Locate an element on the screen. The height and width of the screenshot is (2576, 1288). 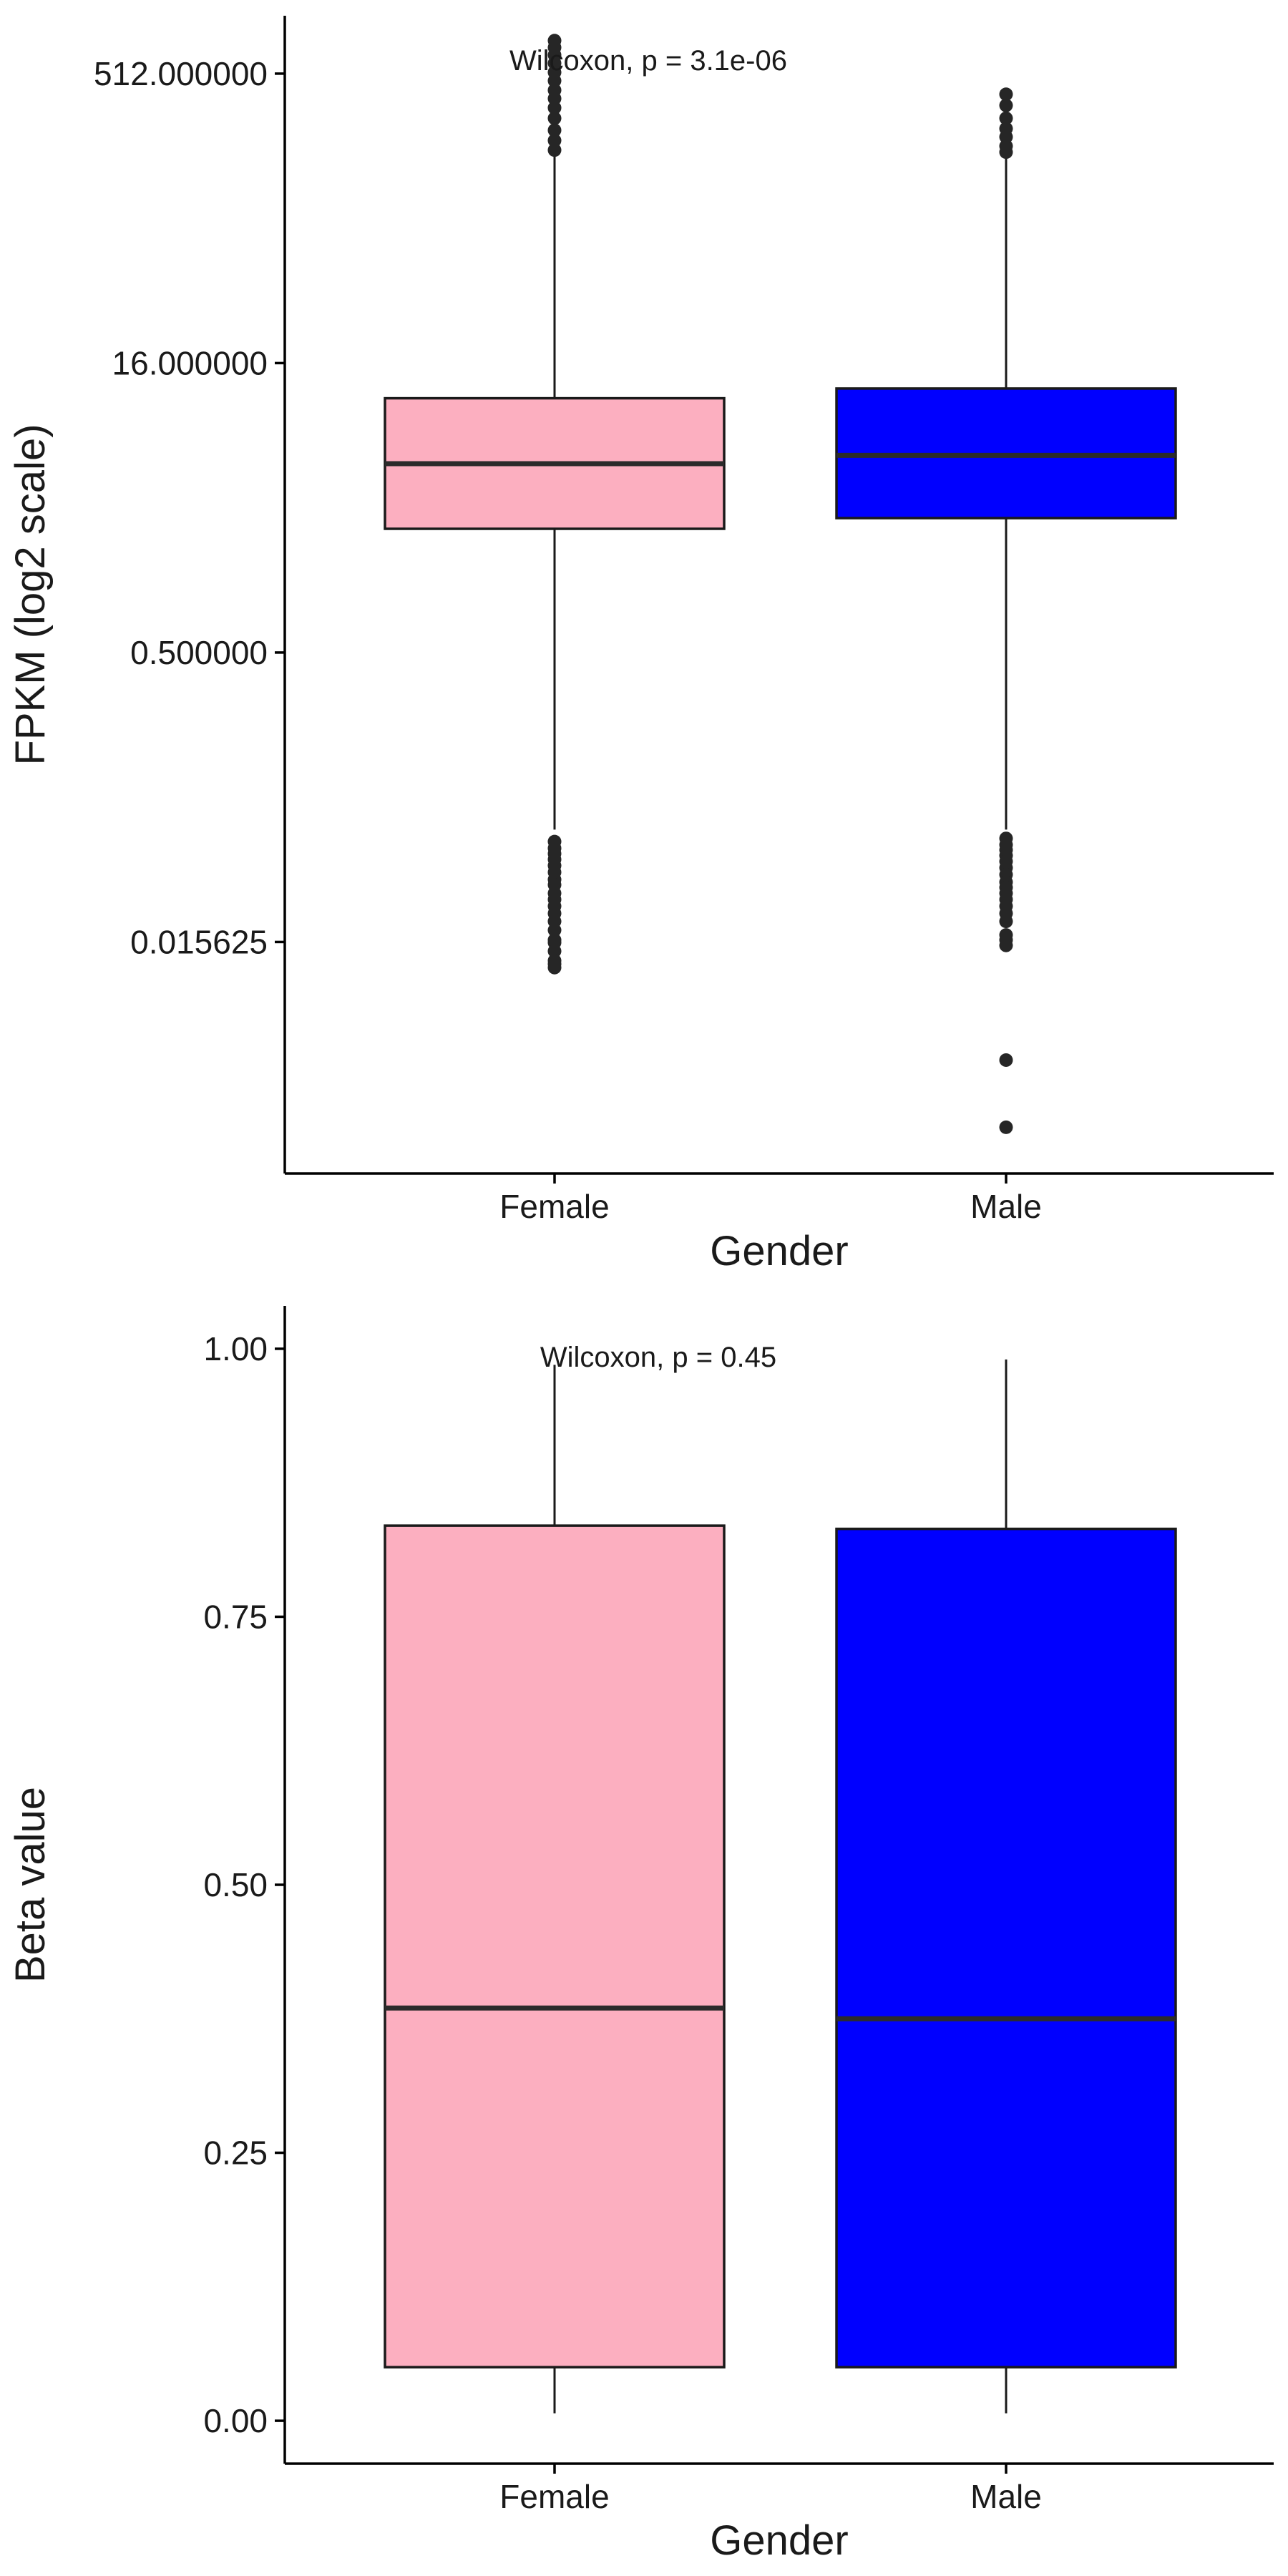
y-tick-label: 0.75 is located at coordinates (235, 1616).